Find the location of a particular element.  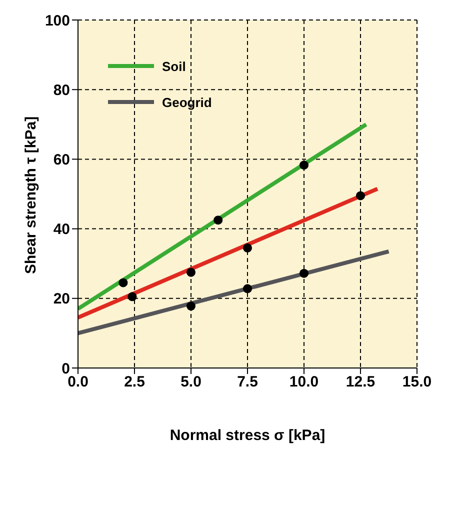

x-tick-label: 7.5 is located at coordinates (247, 382).